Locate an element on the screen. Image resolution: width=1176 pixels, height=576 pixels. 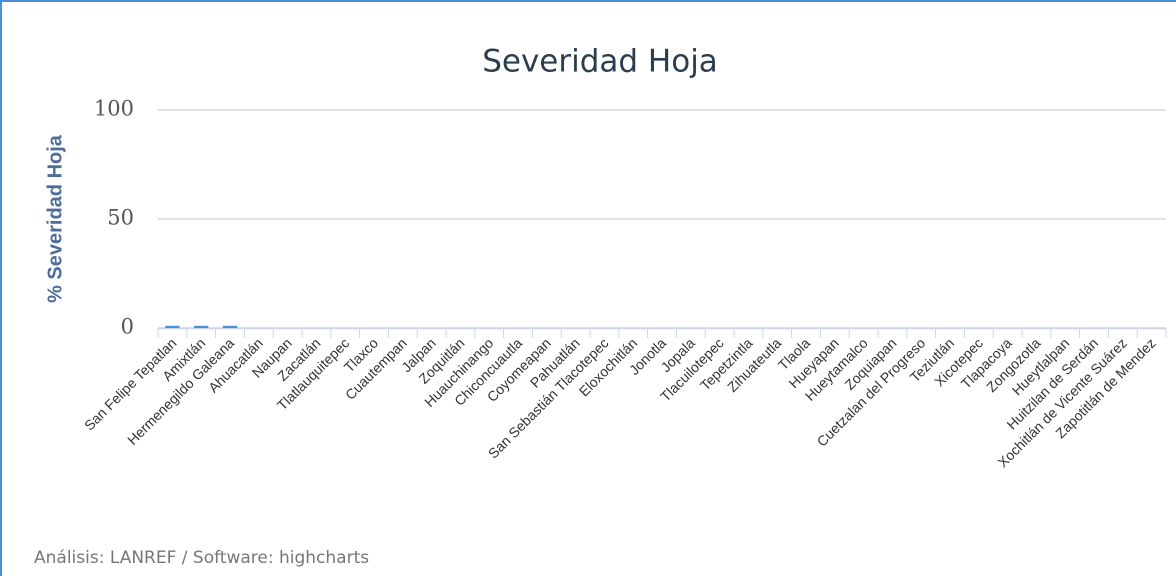
y-axis-title: % Severidad Hoja is located at coordinates (55, 218).